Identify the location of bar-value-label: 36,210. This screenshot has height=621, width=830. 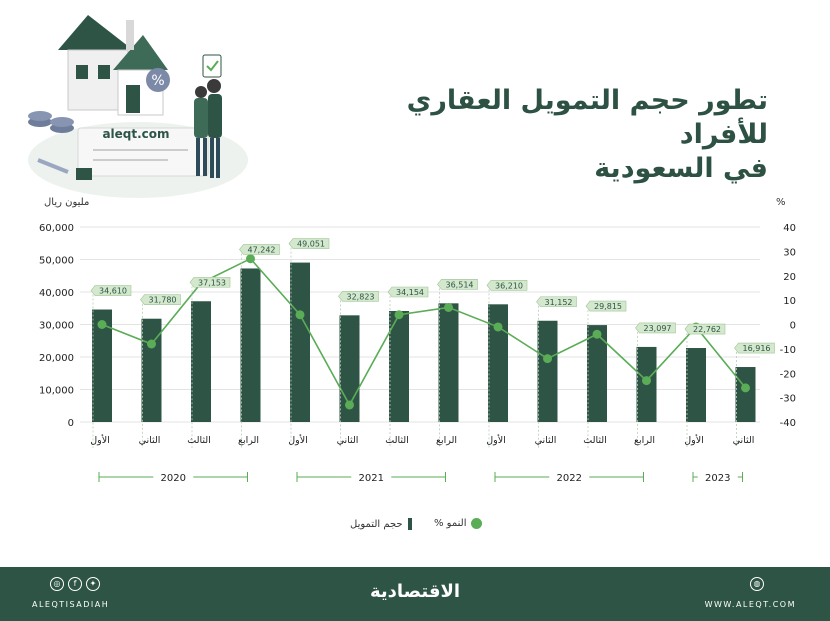
(507, 285).